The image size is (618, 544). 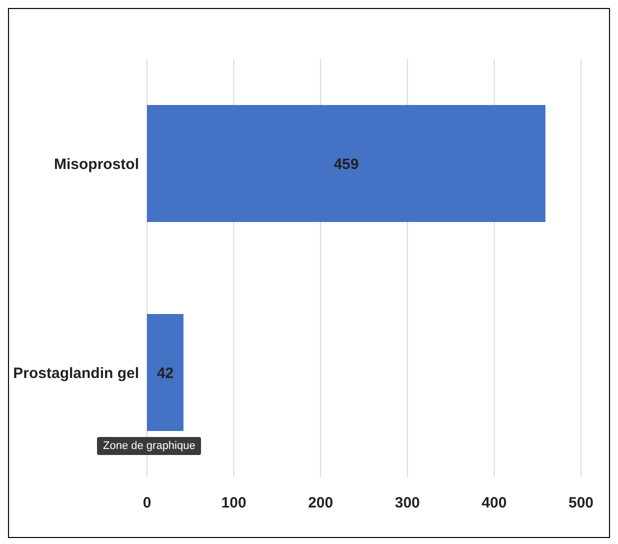 What do you see at coordinates (76, 373) in the screenshot?
I see `y-tick-label: Prostaglandin gel` at bounding box center [76, 373].